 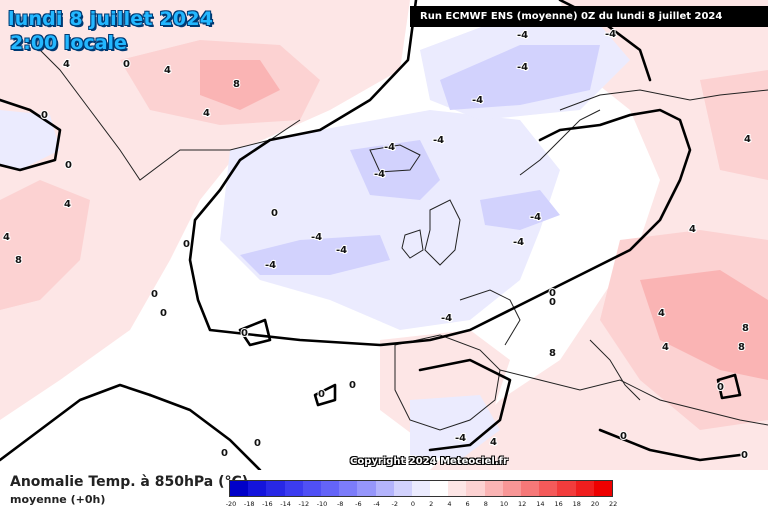 What do you see at coordinates (704, 325) in the screenshot?
I see `strong-warm-anomaly-balkans` at bounding box center [704, 325].